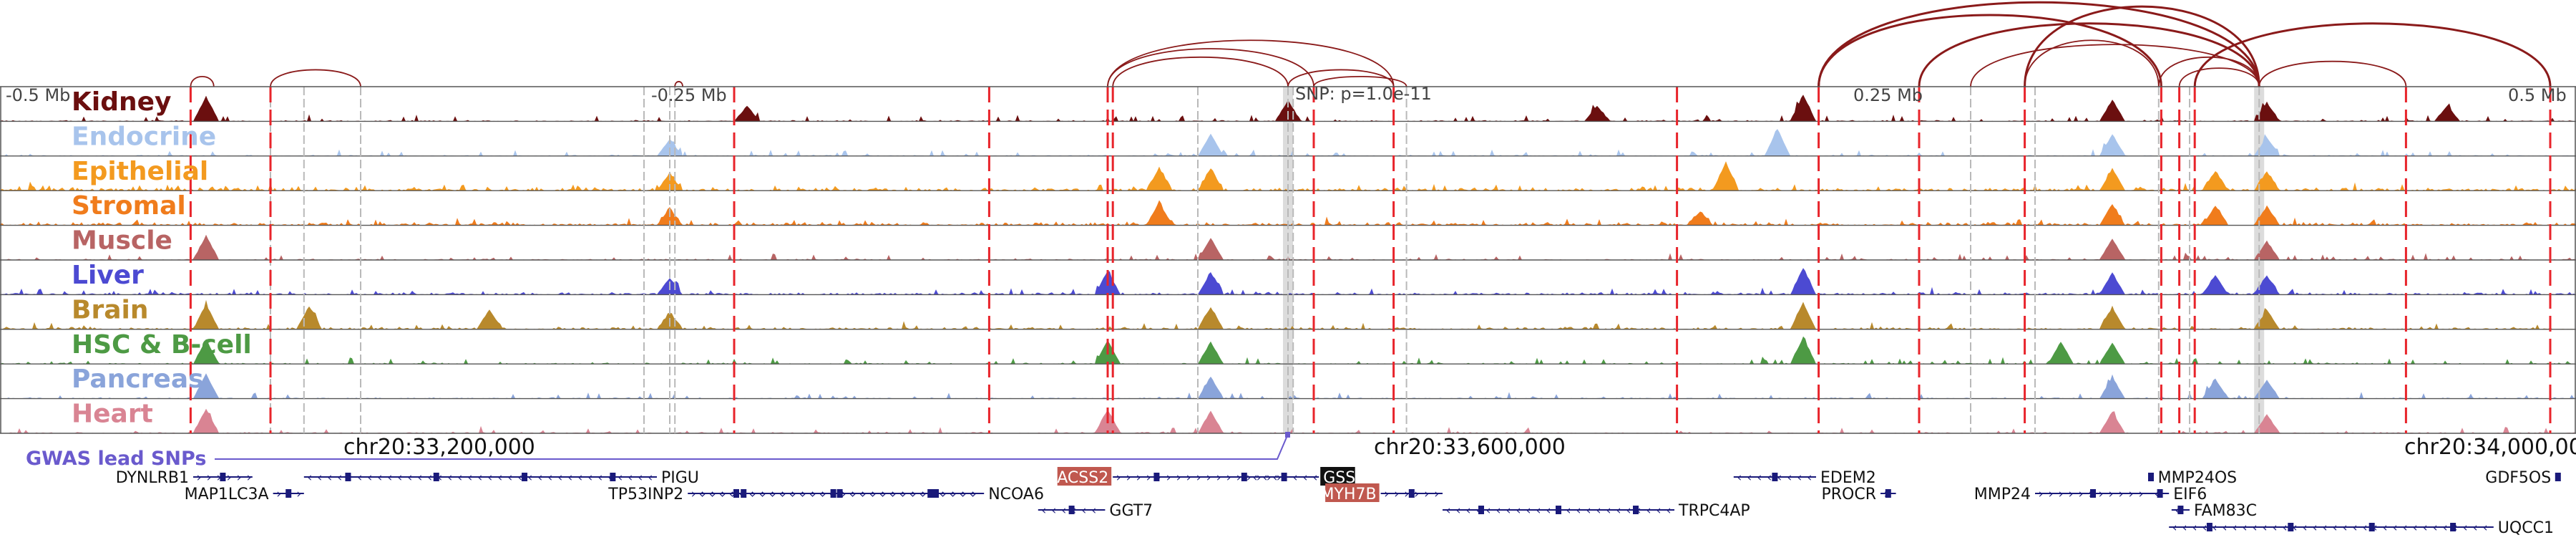 The height and width of the screenshot is (540, 2576). What do you see at coordinates (1804, 478) in the screenshot?
I see `gene-edem2: ‹ ‹ ‹ ‹ ‹ ‹ ‹ ‹ EDEM2` at bounding box center [1804, 478].